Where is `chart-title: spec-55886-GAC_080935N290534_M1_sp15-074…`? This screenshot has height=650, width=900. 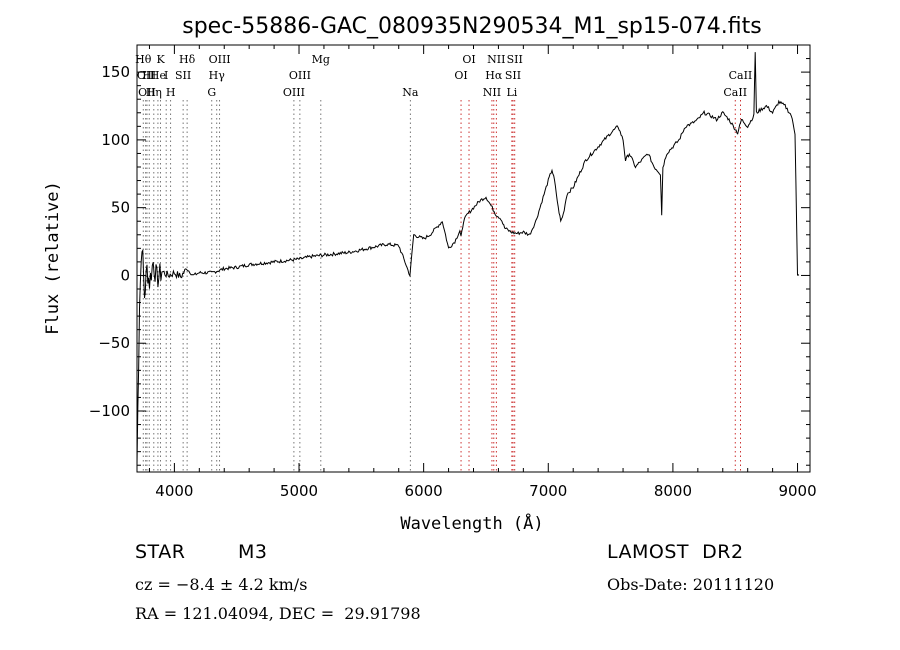 chart-title: spec-55886-GAC_080935N290534_M1_sp15-074… is located at coordinates (472, 26).